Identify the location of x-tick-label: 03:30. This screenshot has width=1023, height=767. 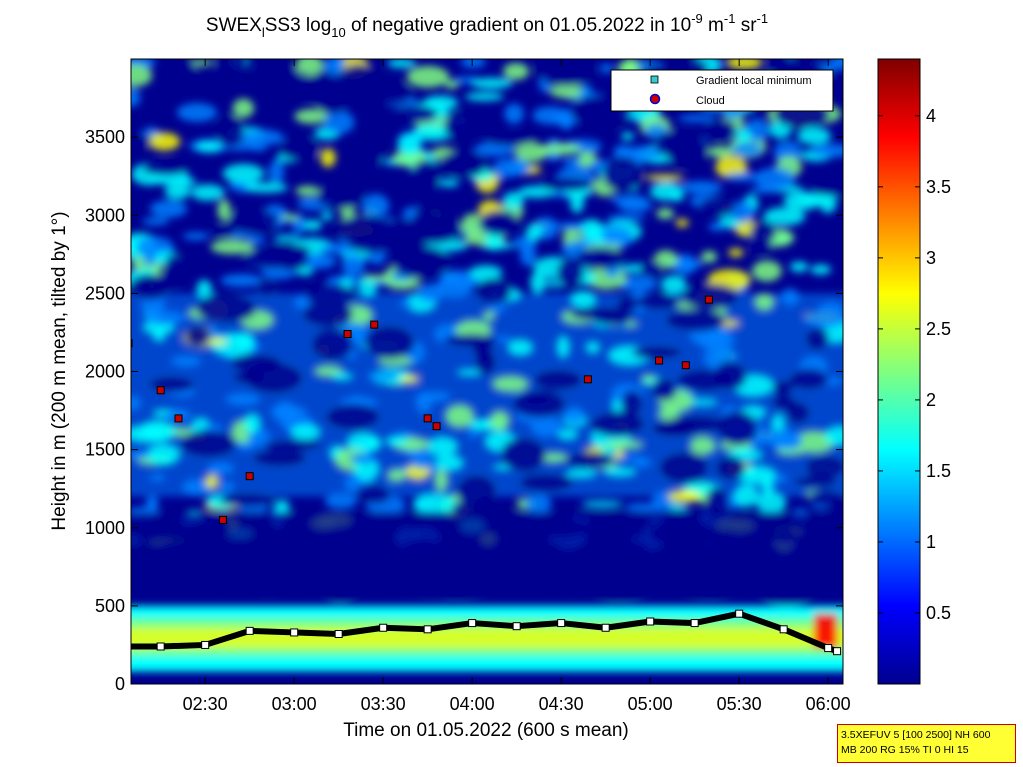
(383, 704).